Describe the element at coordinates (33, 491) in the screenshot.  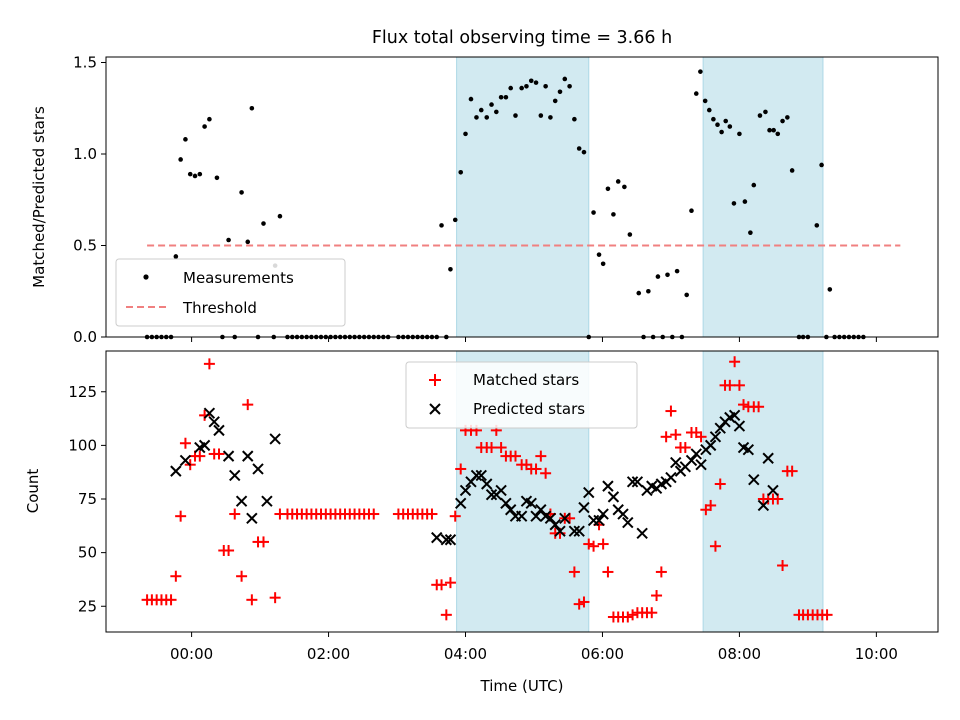
I see `bottom-y-axis-label: Count` at that location.